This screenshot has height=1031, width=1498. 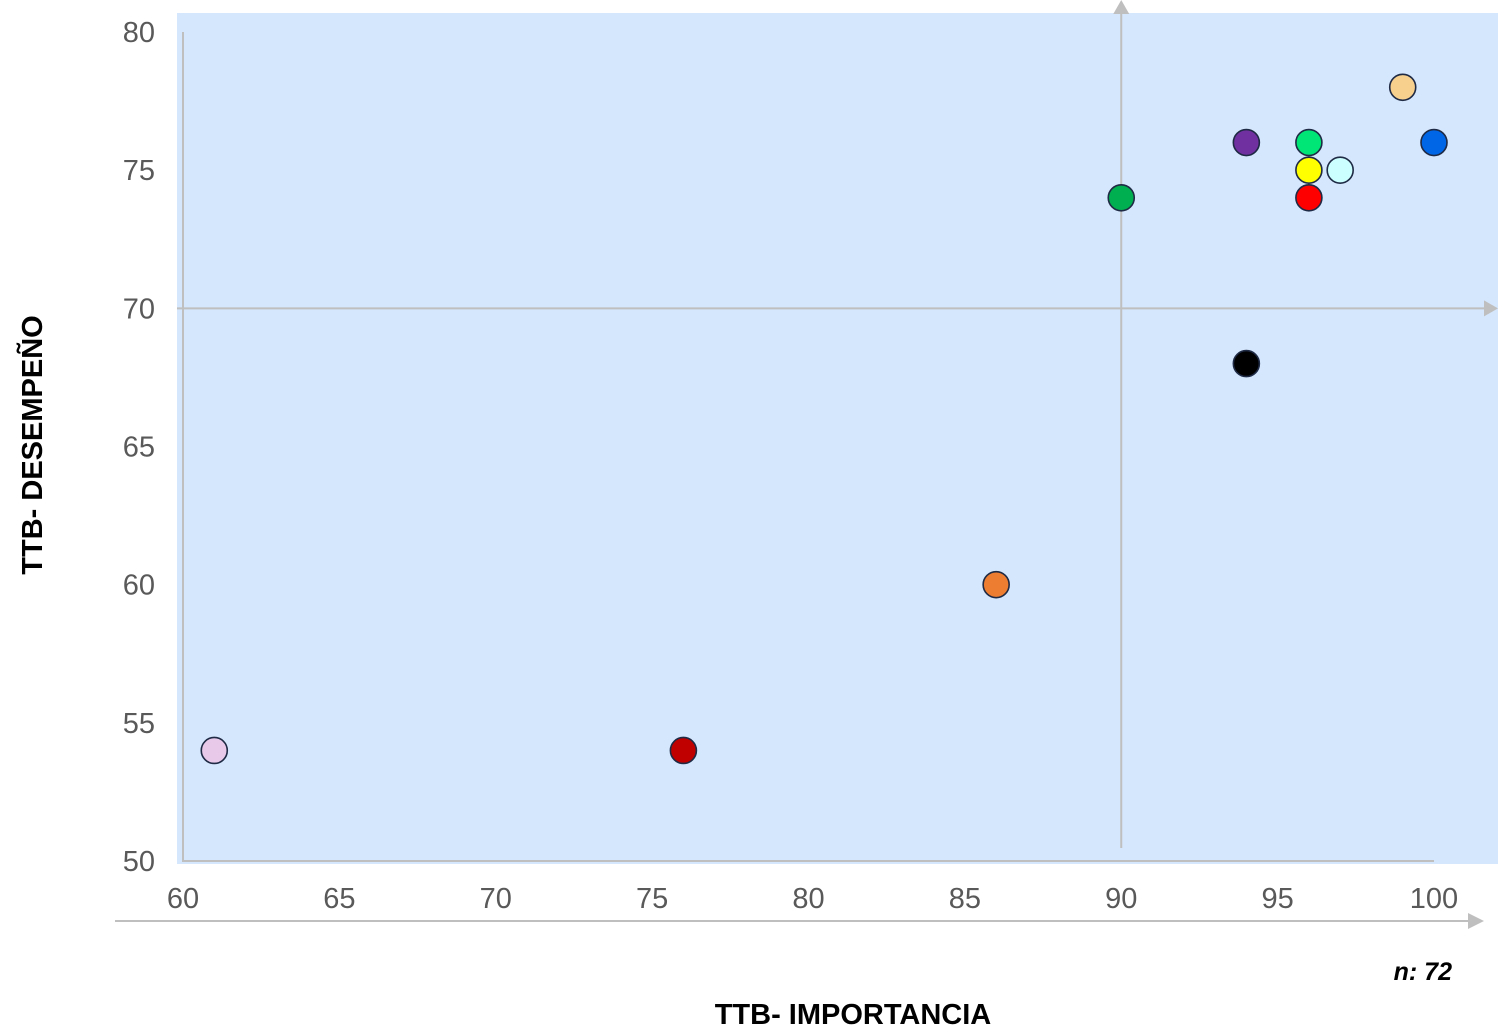 What do you see at coordinates (139, 724) in the screenshot?
I see `y-tick-label: 55` at bounding box center [139, 724].